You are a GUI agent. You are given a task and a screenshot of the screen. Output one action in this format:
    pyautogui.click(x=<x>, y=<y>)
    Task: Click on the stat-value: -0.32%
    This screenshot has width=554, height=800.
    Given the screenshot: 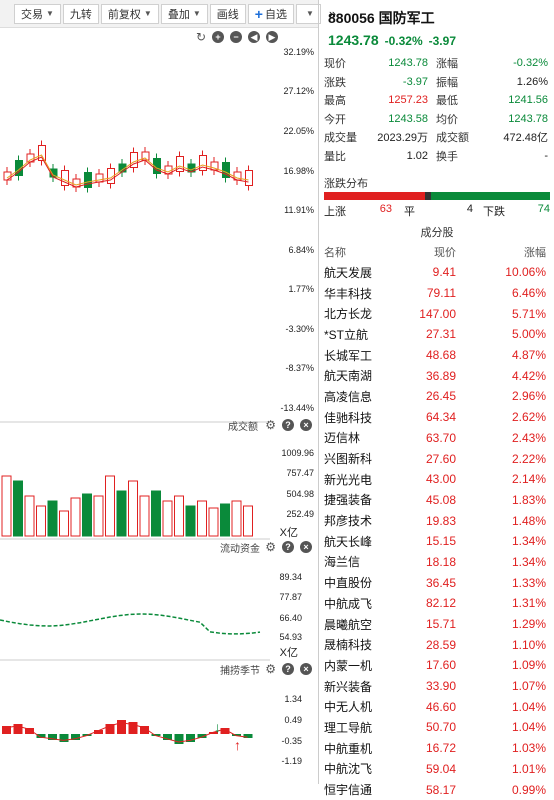 What is the action you would take?
    pyautogui.click(x=530, y=63)
    